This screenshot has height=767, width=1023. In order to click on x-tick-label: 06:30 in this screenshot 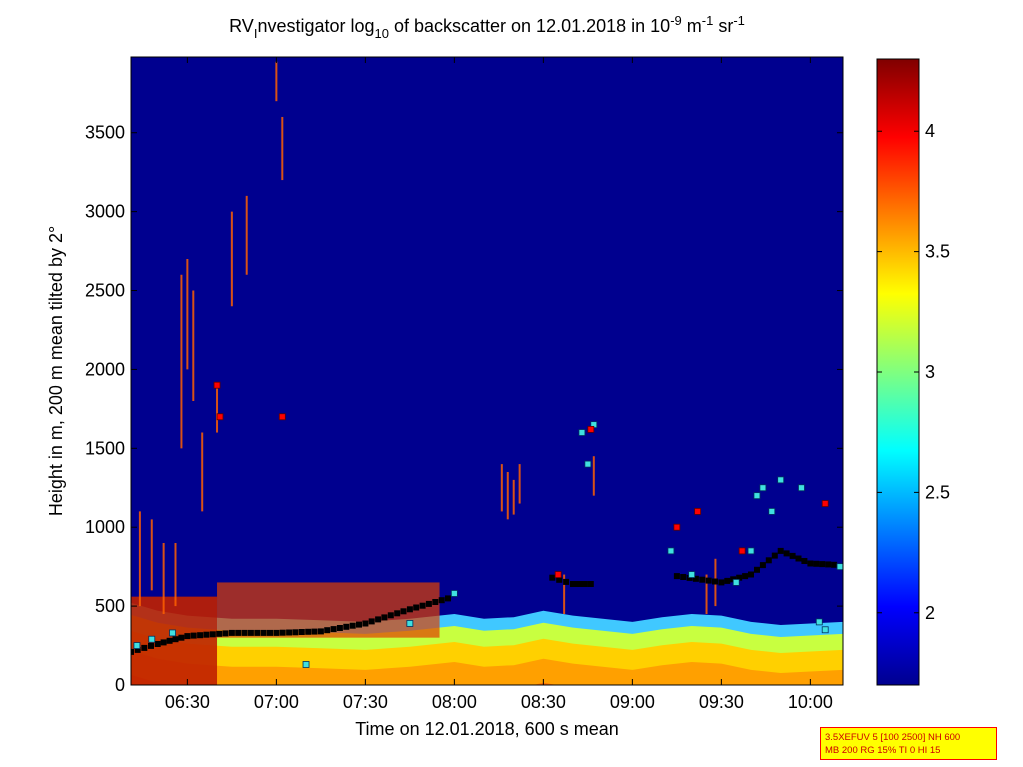, I will do `click(187, 702)`.